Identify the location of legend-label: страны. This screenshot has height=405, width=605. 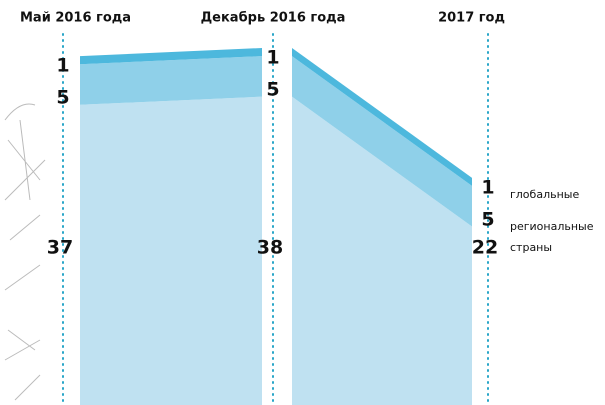
(531, 247).